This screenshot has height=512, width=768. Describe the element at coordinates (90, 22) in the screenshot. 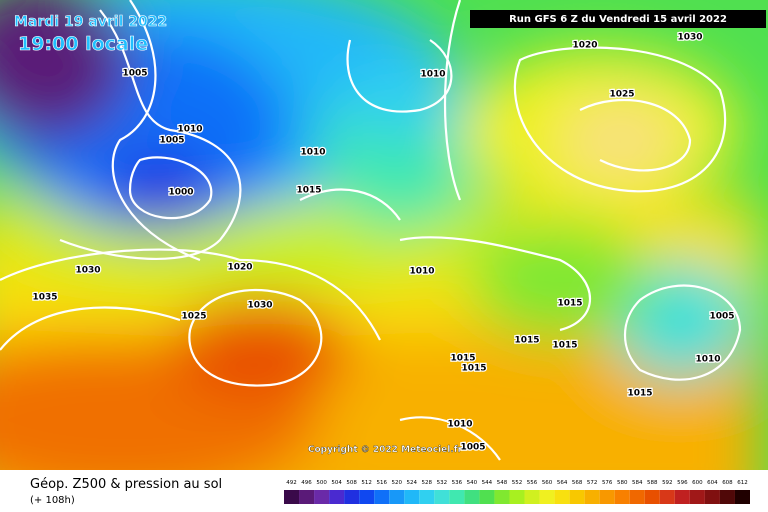

I see `date: Mardi 19 avril 2022` at that location.